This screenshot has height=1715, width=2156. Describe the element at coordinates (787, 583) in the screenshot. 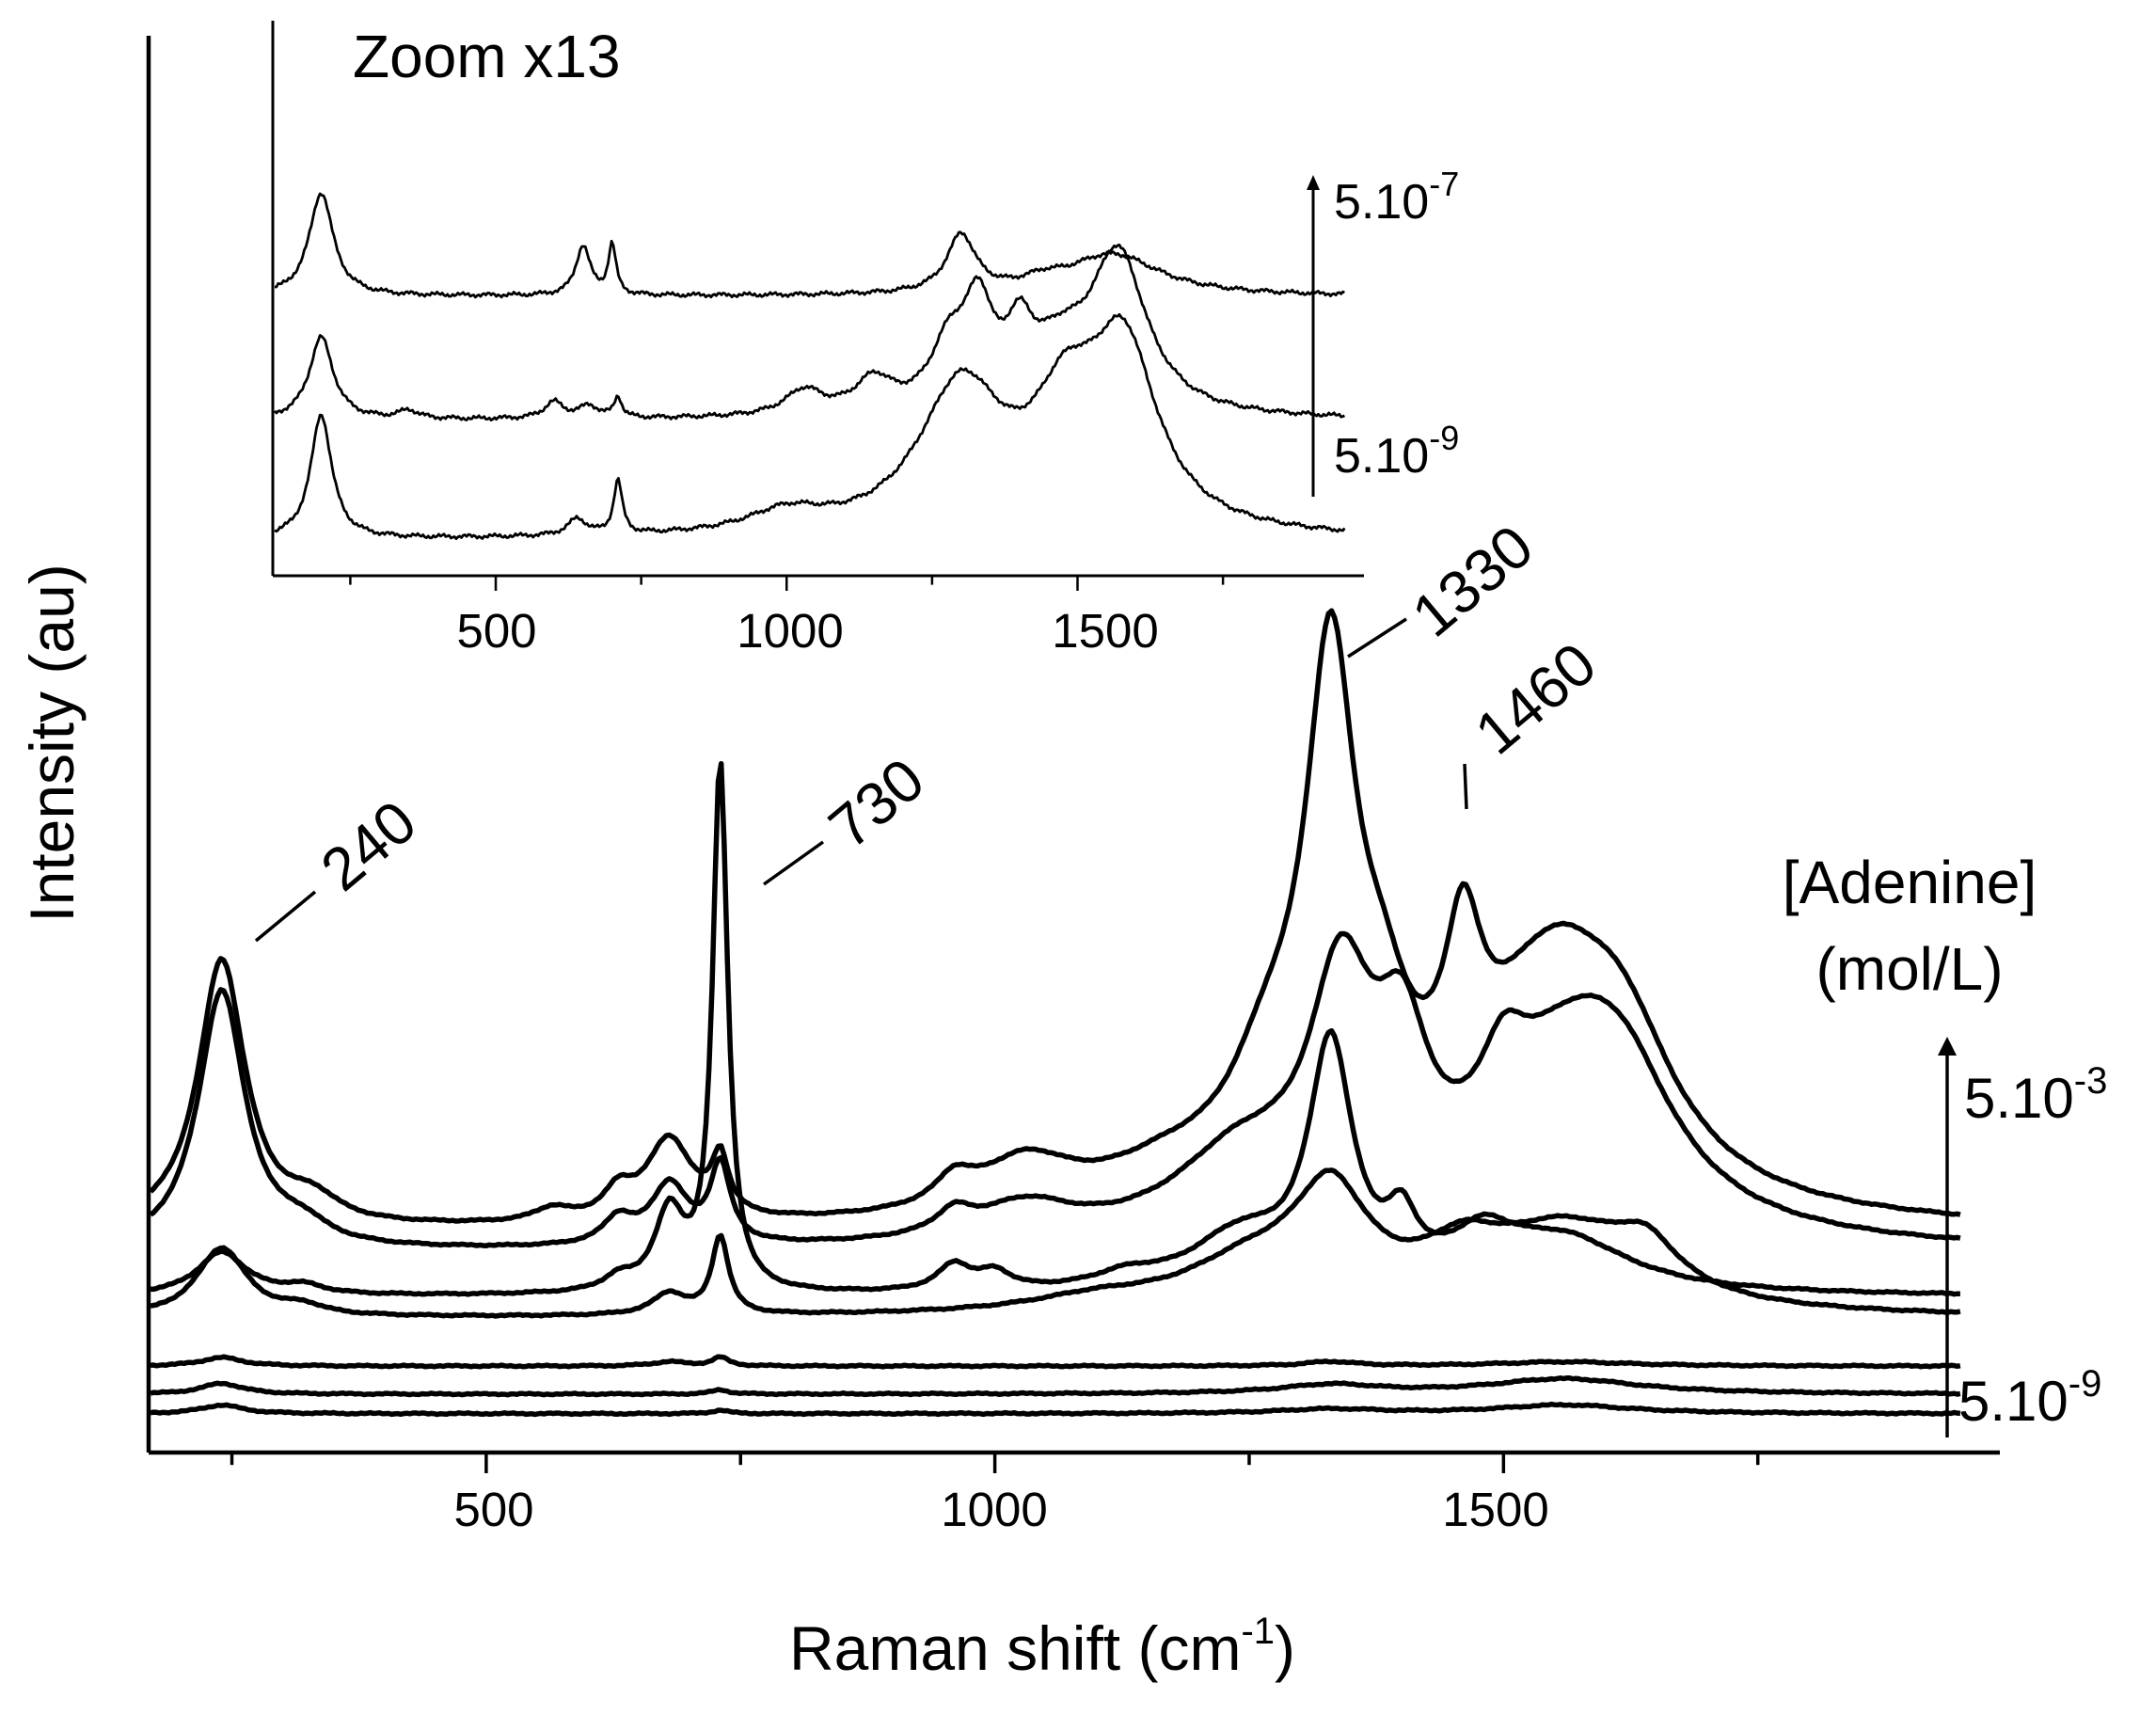

I see `inset-x-ticks` at that location.